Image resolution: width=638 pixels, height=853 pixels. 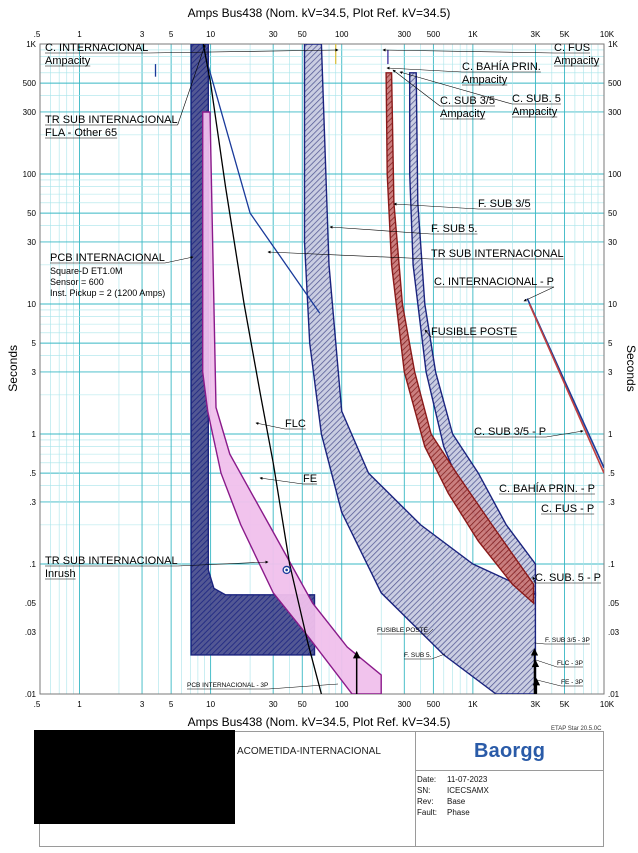 What do you see at coordinates (227, 685) in the screenshot?
I see `small-label: PCB INTERNACIONAL - 3P` at bounding box center [227, 685].